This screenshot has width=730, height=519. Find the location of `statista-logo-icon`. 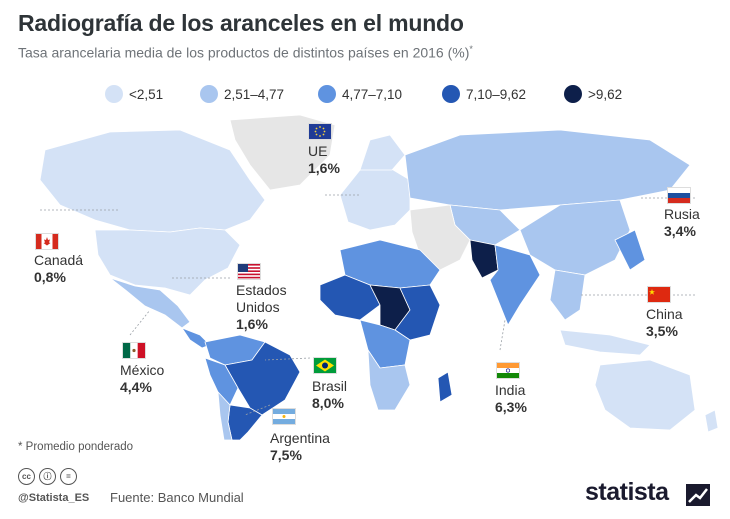

statista-logo-icon is located at coordinates (698, 495).